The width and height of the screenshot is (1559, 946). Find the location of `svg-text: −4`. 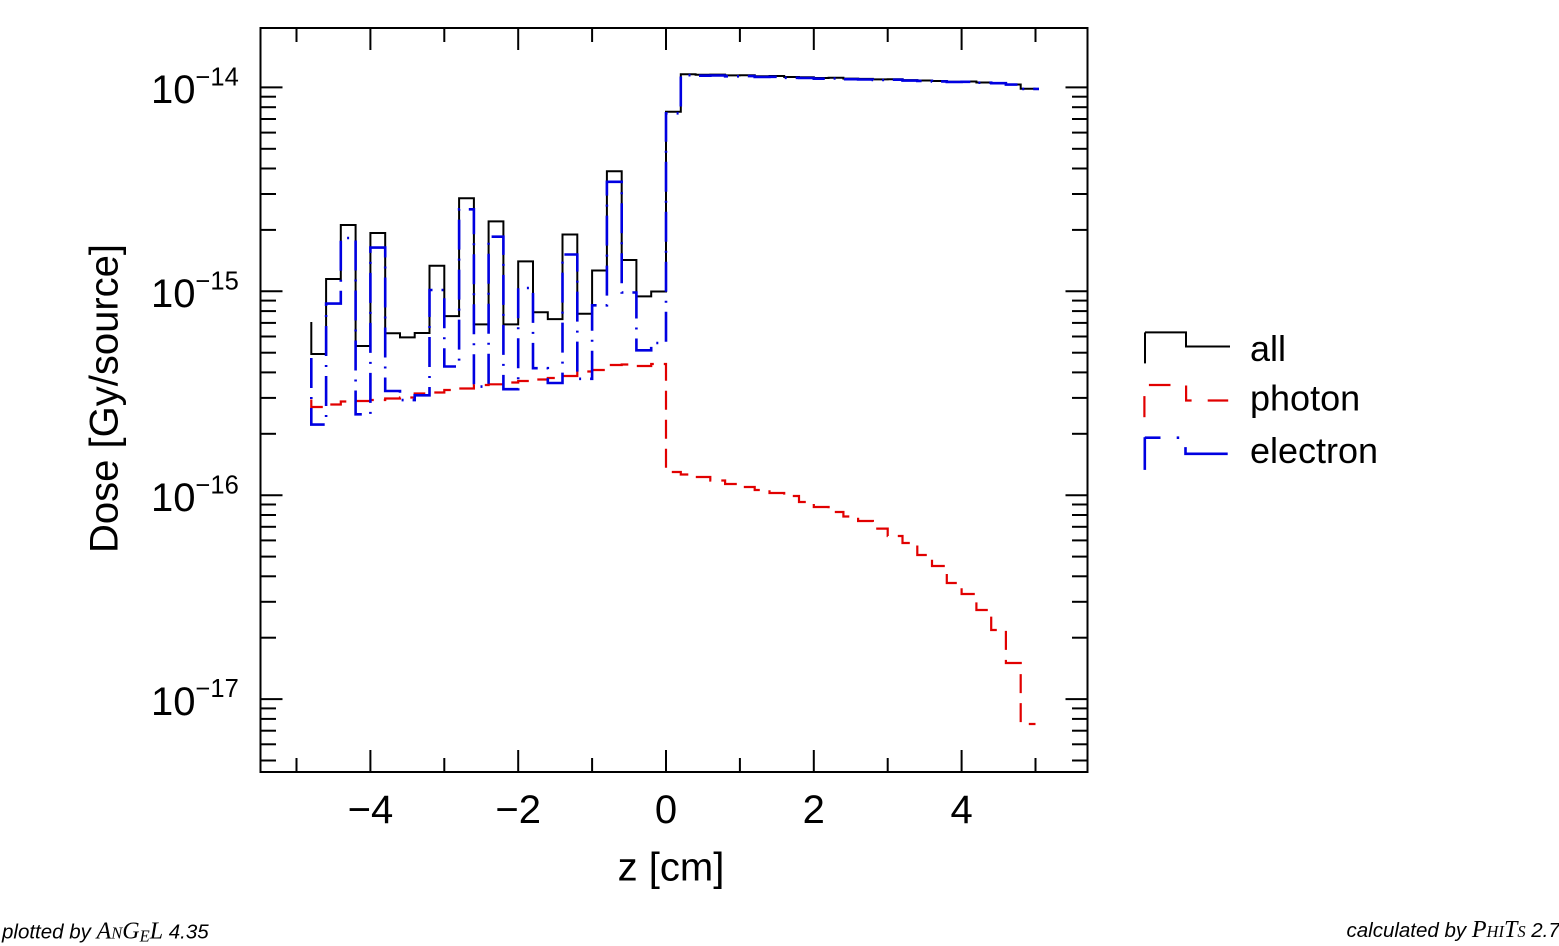

svg-text: −4 is located at coordinates (371, 810).